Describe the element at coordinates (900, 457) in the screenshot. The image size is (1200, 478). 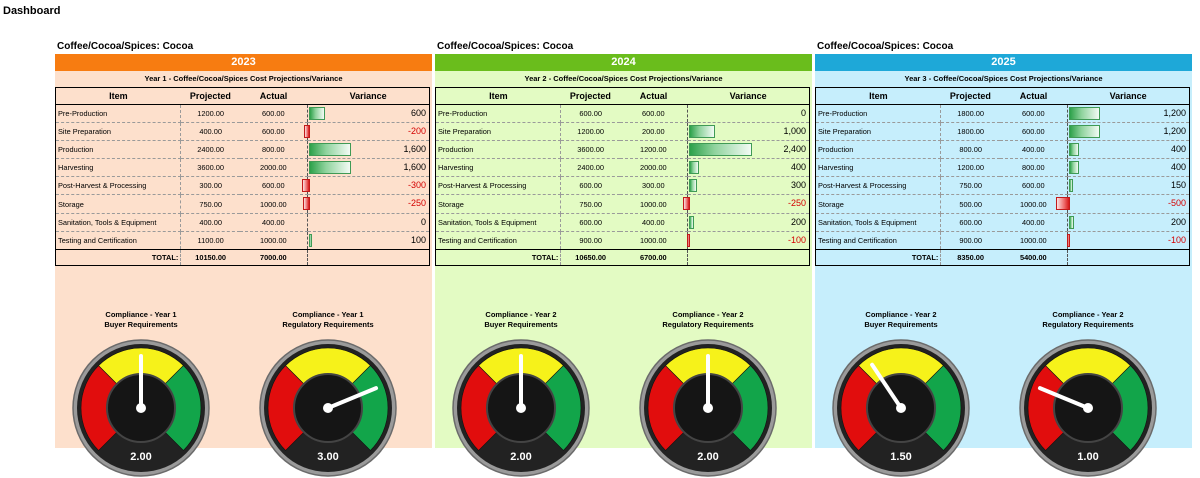
I see `gauge-readout: 1.50` at that location.